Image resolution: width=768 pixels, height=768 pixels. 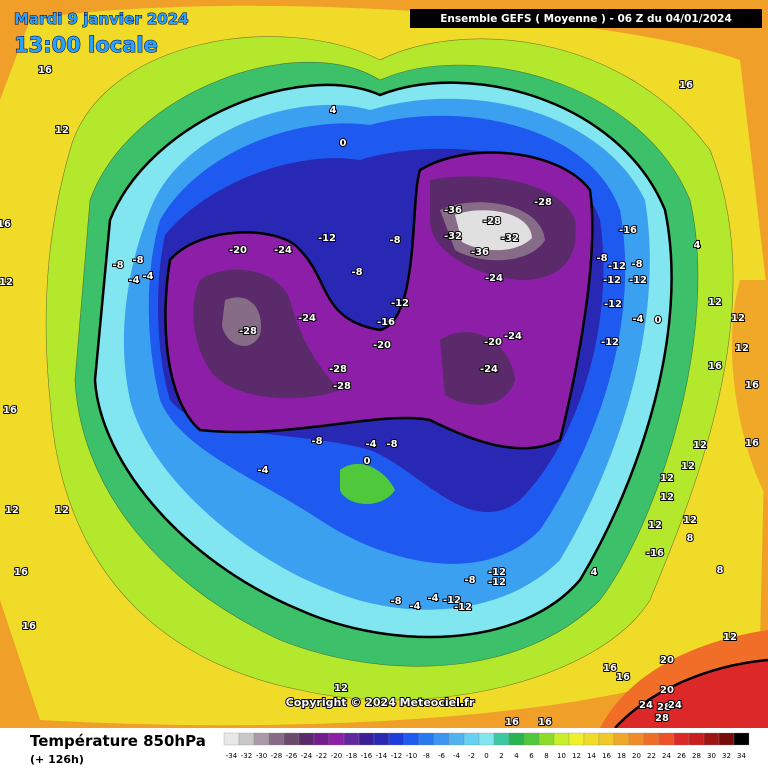 What do you see at coordinates (636, 756) in the screenshot?
I see `scale-label: 20` at bounding box center [636, 756].